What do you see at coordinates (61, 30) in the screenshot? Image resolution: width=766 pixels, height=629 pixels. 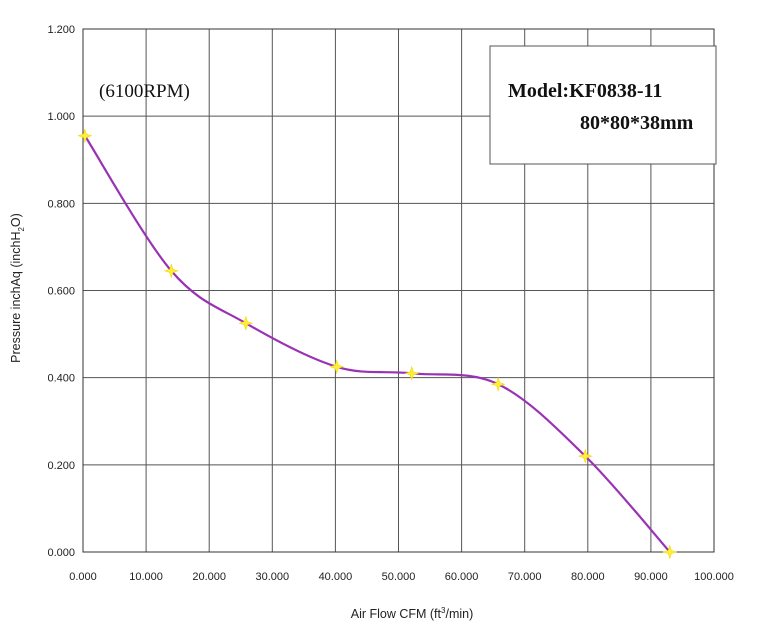 I see `y-tick-label: 1.200` at bounding box center [61, 30].